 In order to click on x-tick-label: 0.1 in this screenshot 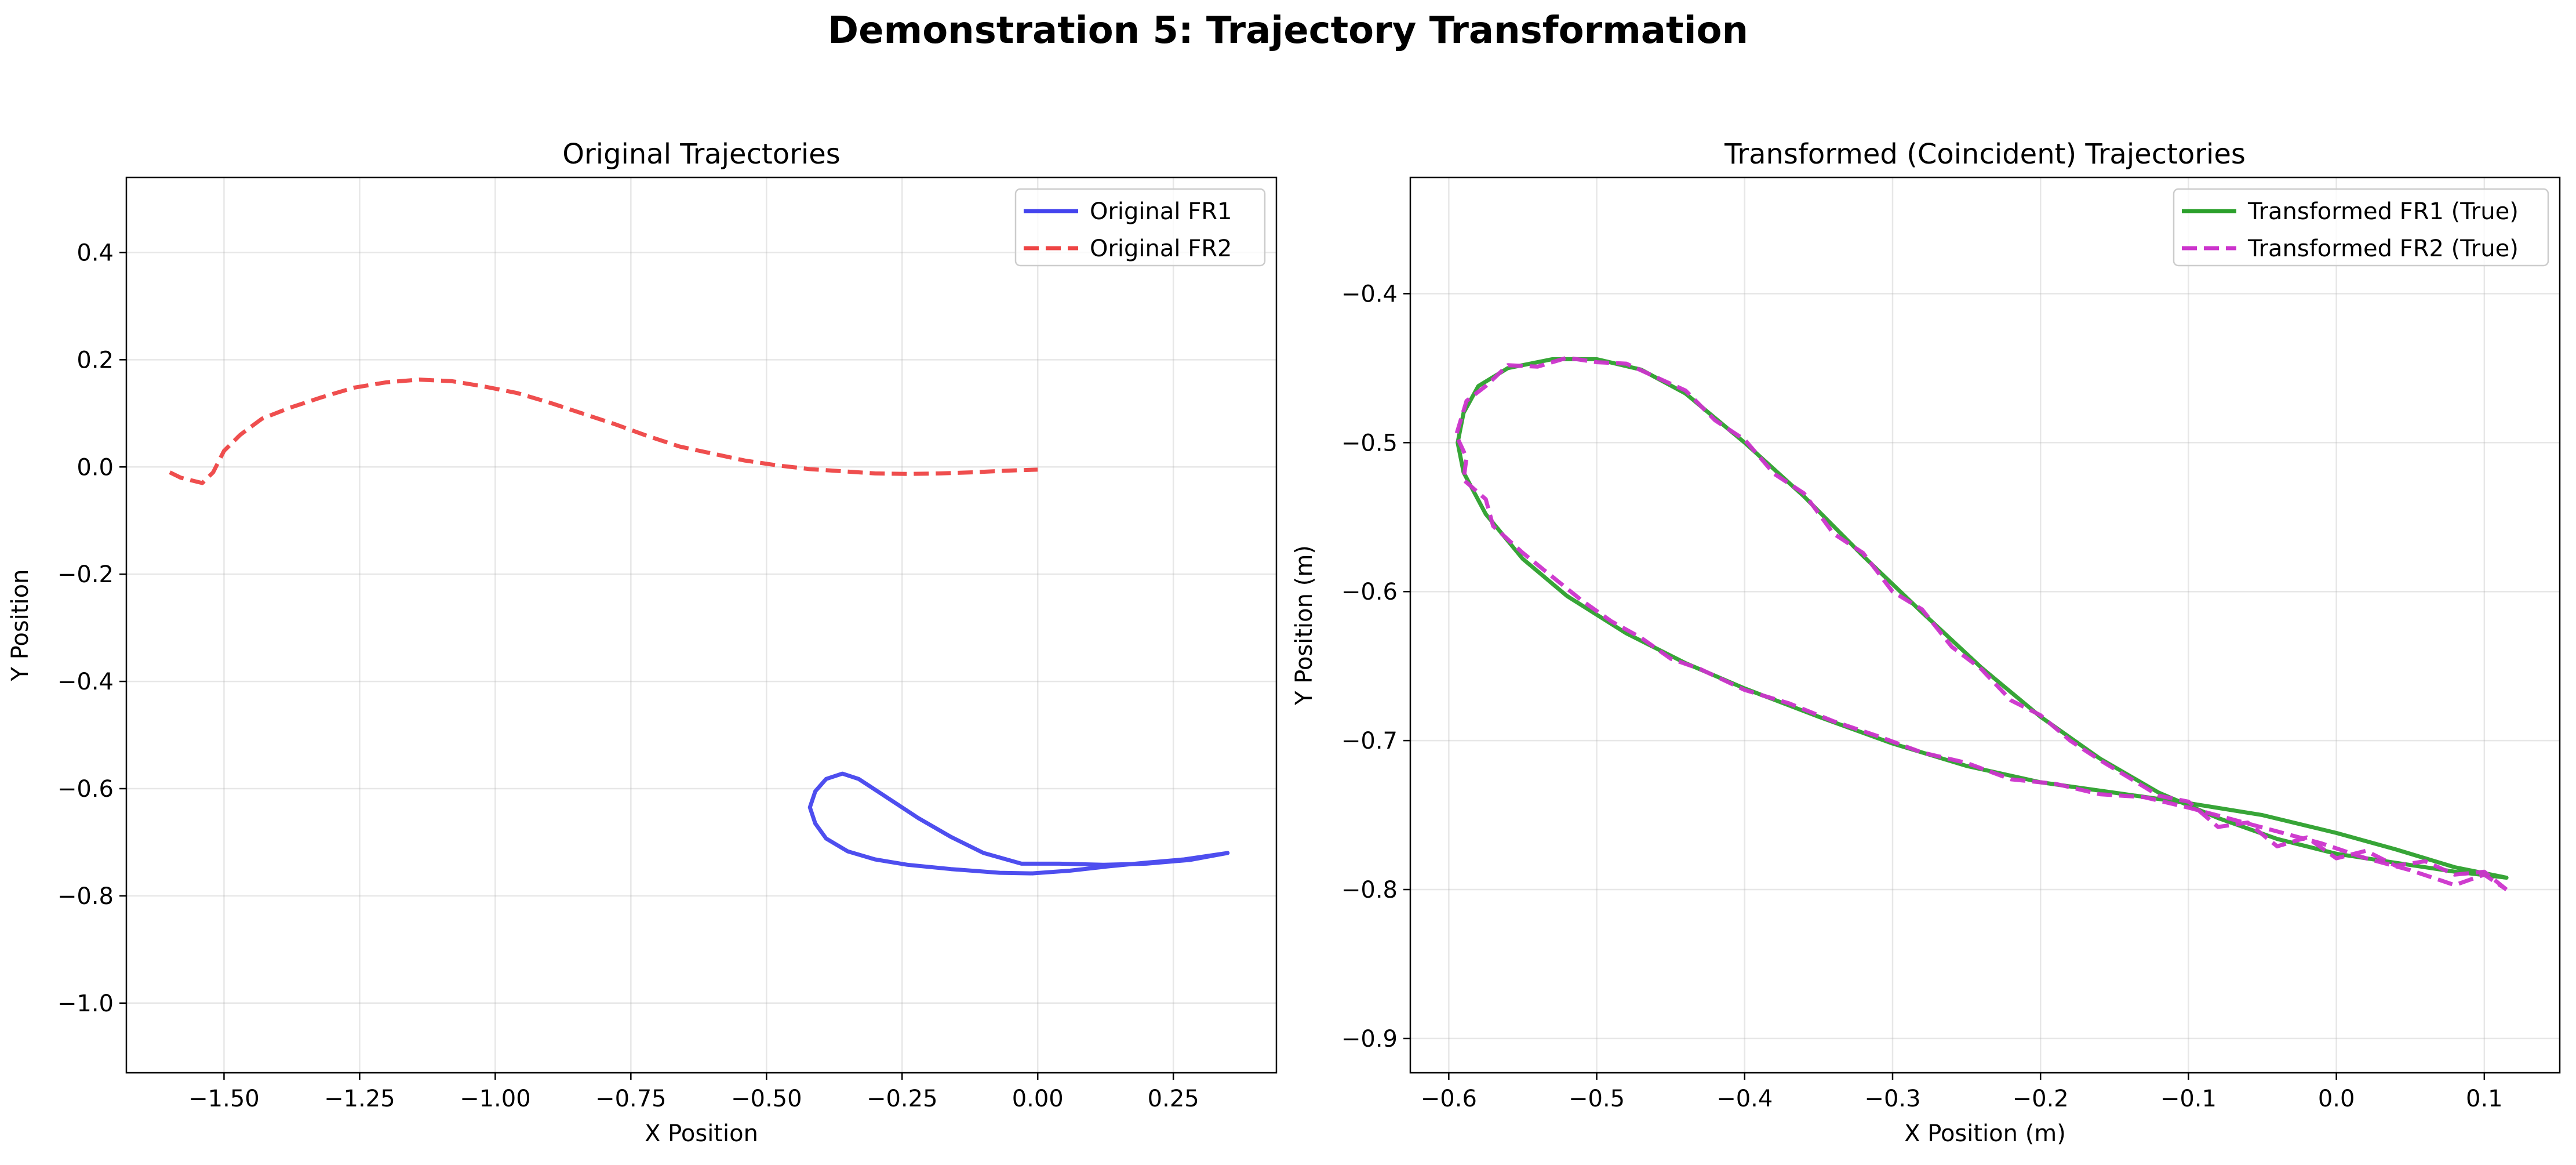, I will do `click(2484, 1099)`.